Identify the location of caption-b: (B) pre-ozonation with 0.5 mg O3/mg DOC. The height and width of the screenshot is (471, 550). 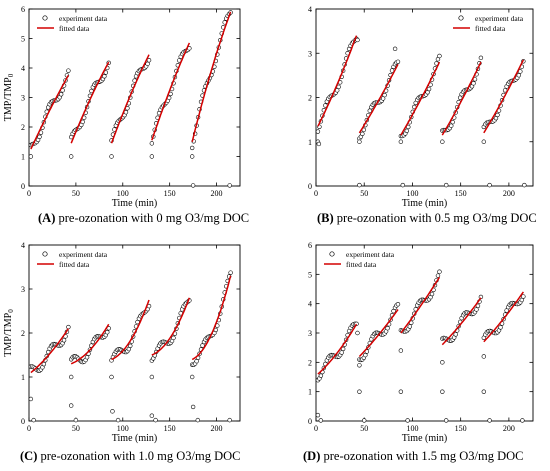
(427, 218).